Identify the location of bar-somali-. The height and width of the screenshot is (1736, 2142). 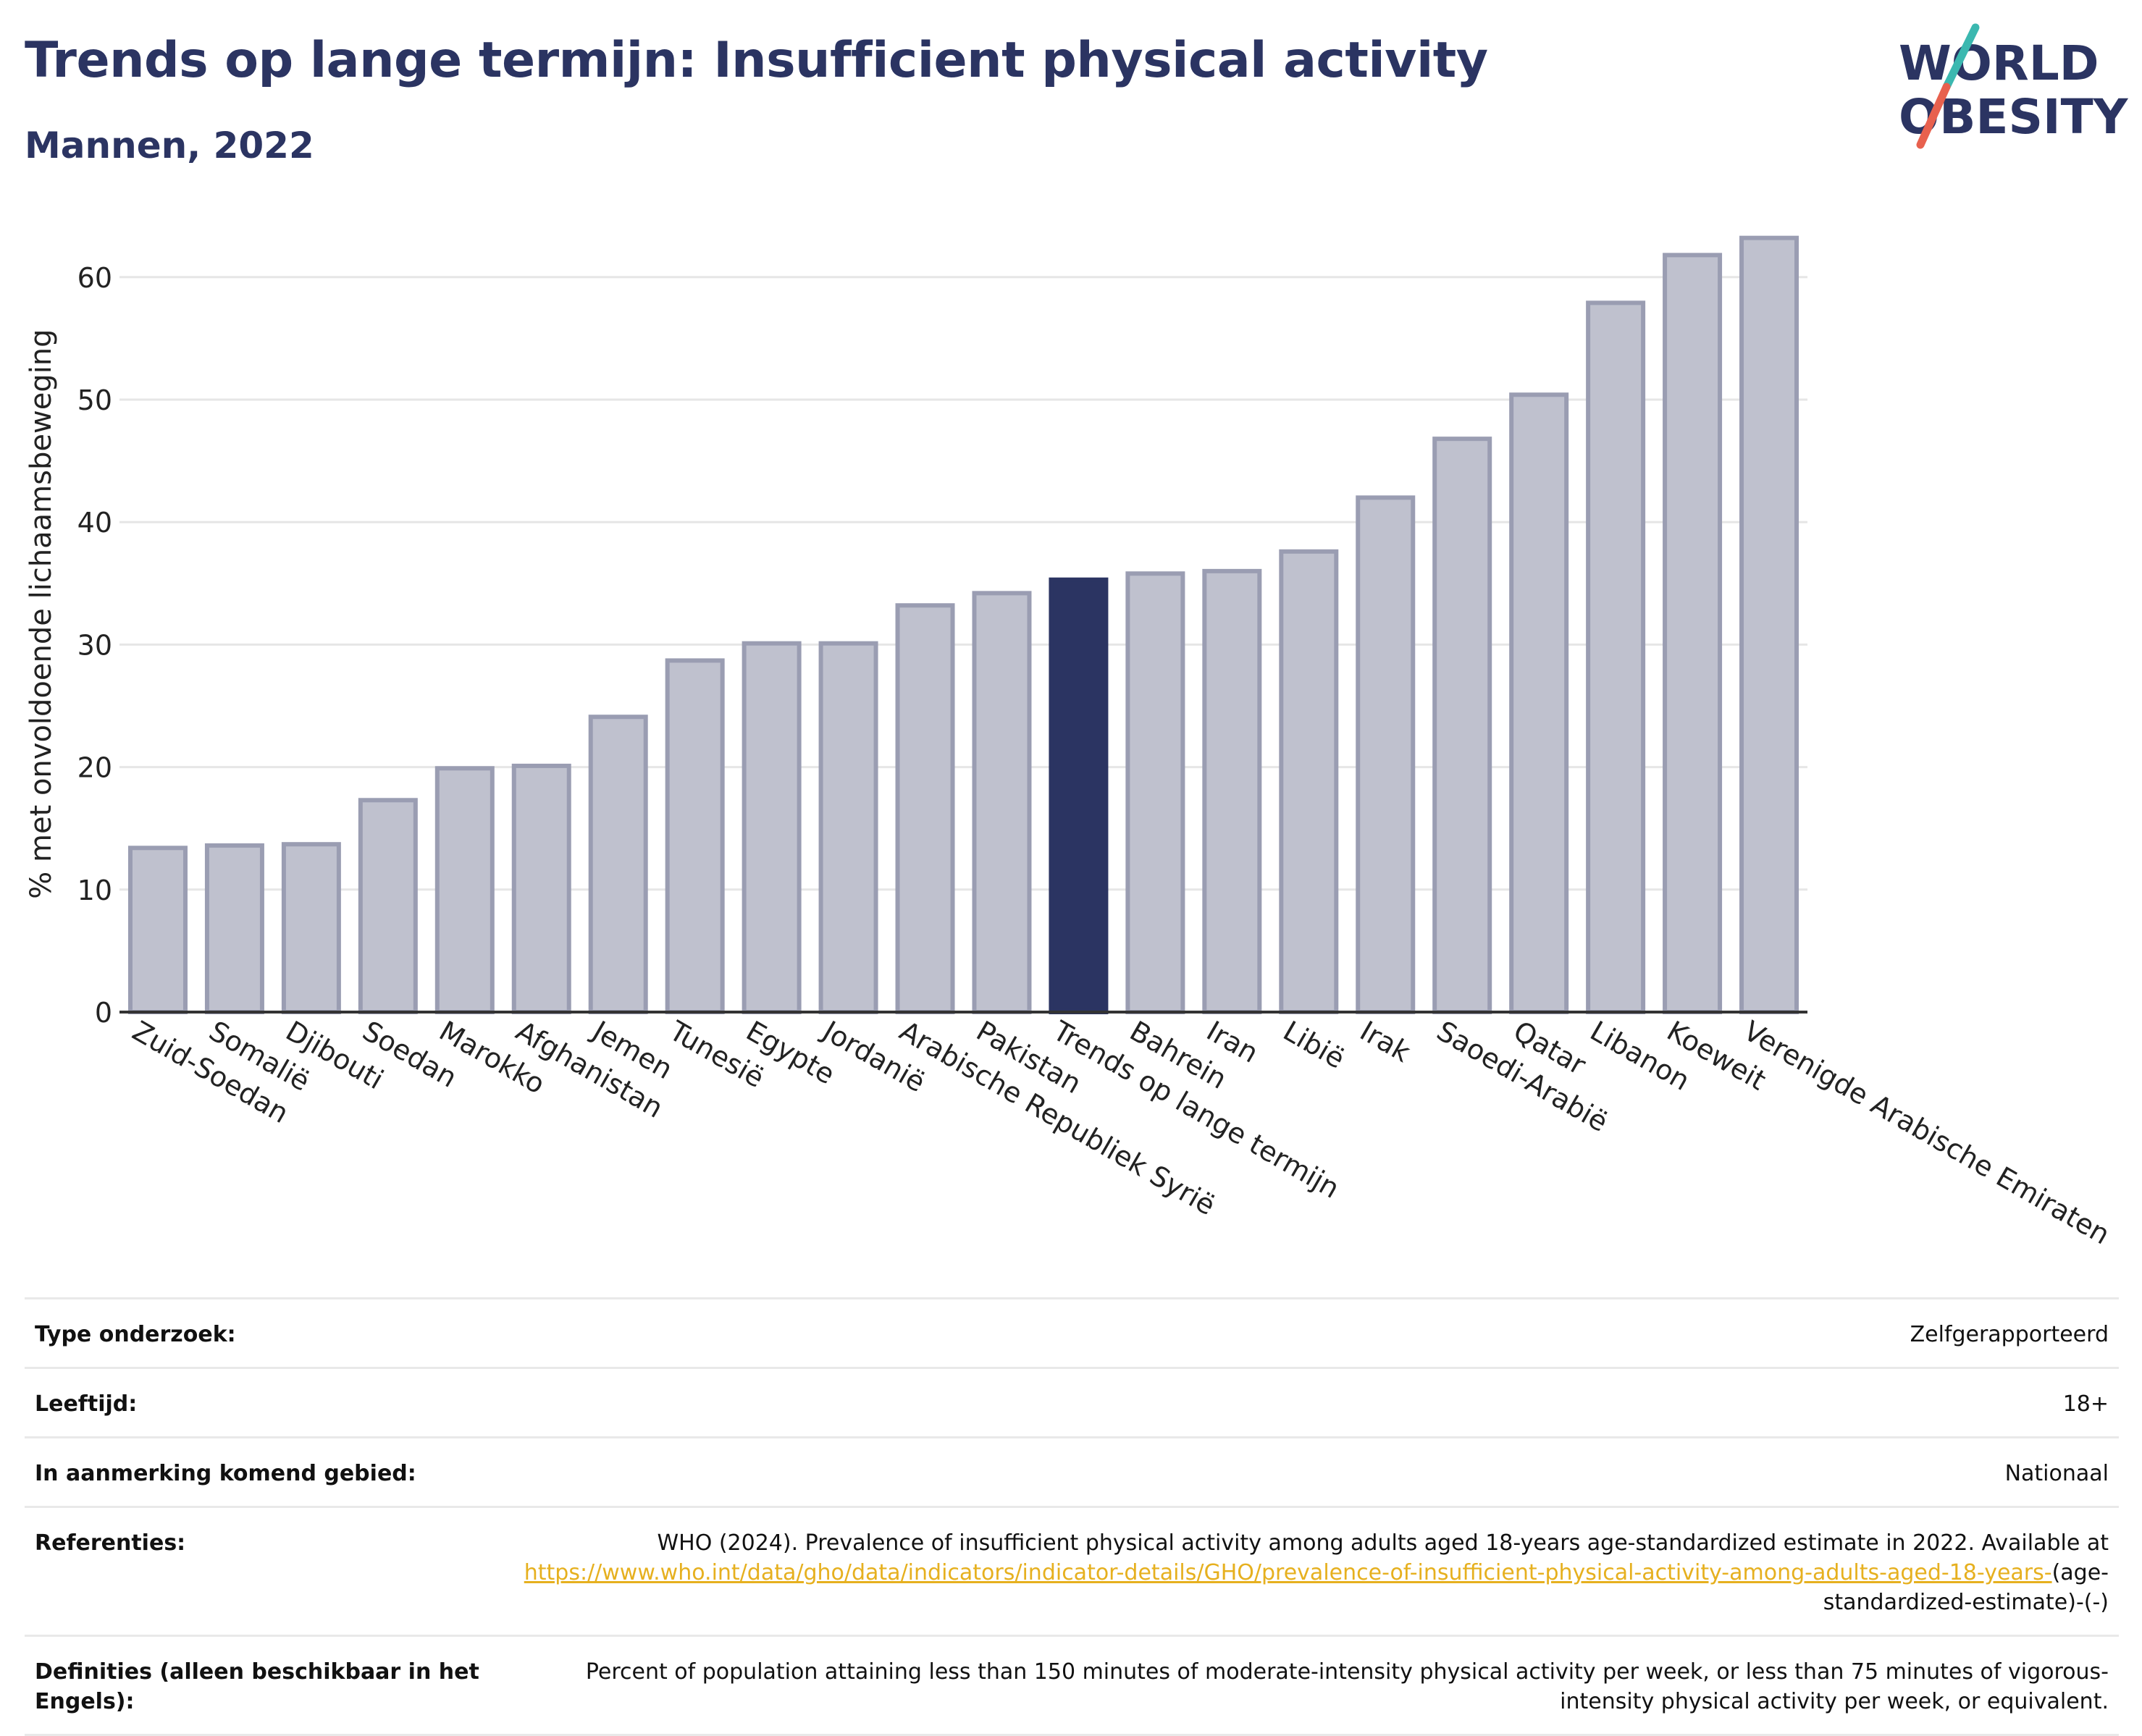
(234, 928).